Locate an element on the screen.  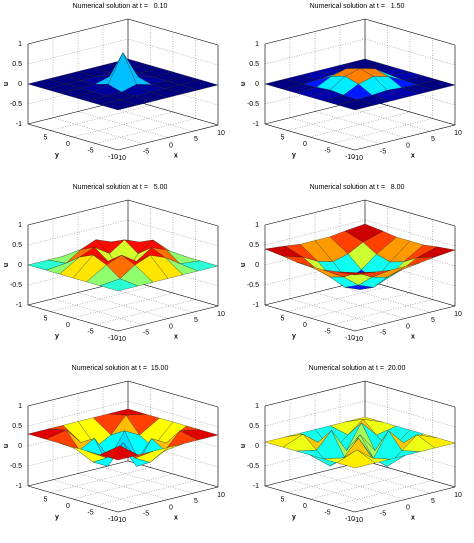
chart-title: Numerical solution at t = 0.10 is located at coordinates (120, 6).